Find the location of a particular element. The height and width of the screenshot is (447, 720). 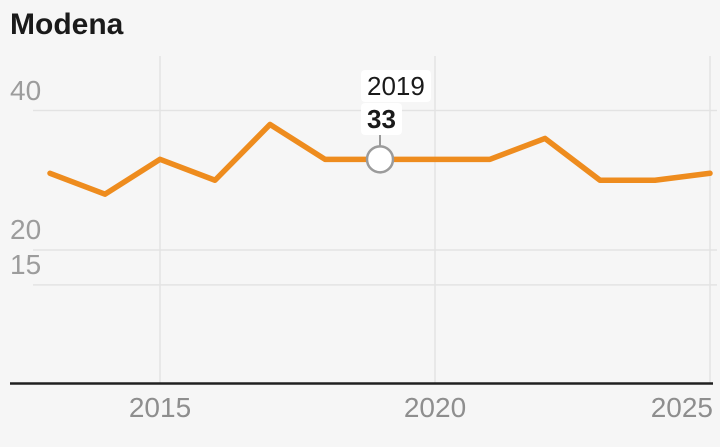

tooltip-value-label: 33 is located at coordinates (381, 119).